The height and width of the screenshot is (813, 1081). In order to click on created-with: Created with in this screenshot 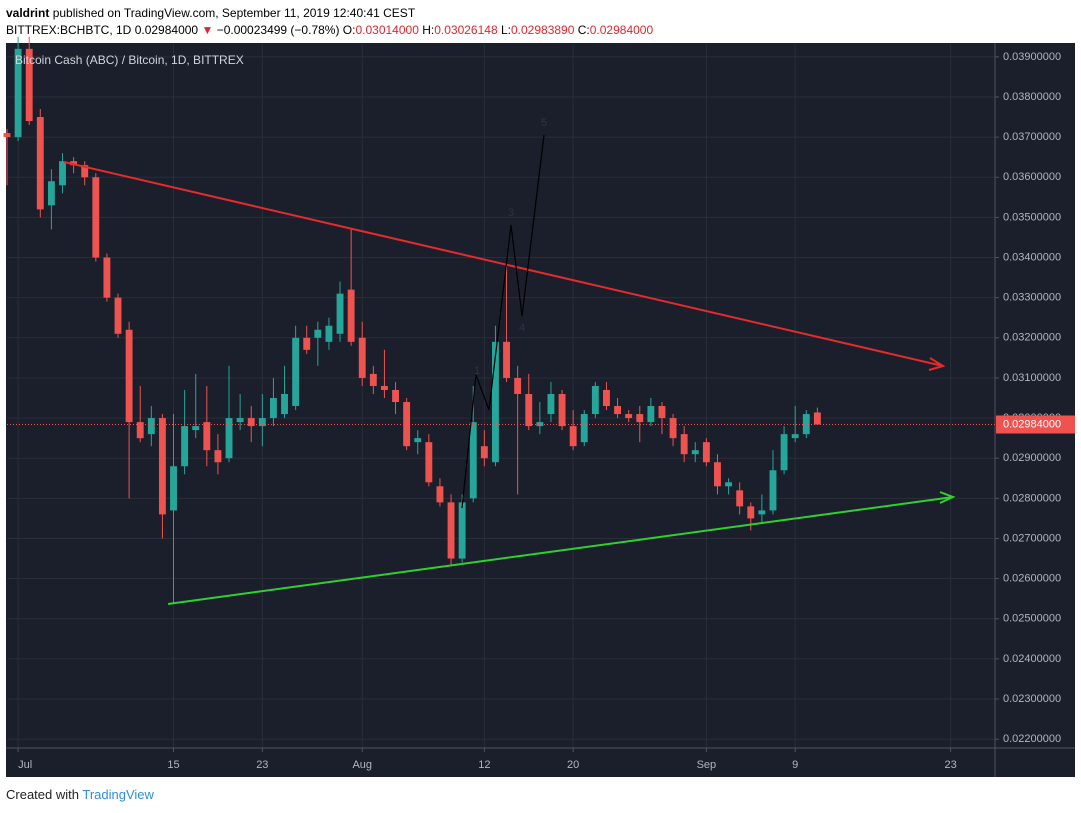, I will do `click(42, 794)`.